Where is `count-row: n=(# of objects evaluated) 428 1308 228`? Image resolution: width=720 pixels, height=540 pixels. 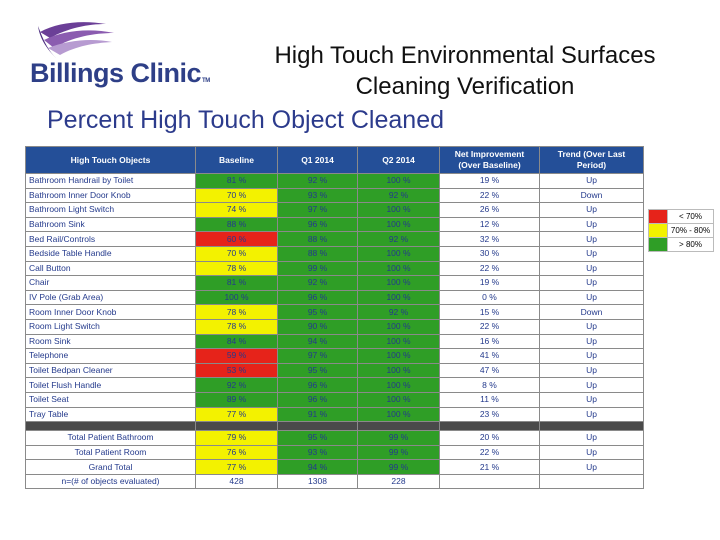 count-row: n=(# of objects evaluated) 428 1308 228 is located at coordinates (334, 481).